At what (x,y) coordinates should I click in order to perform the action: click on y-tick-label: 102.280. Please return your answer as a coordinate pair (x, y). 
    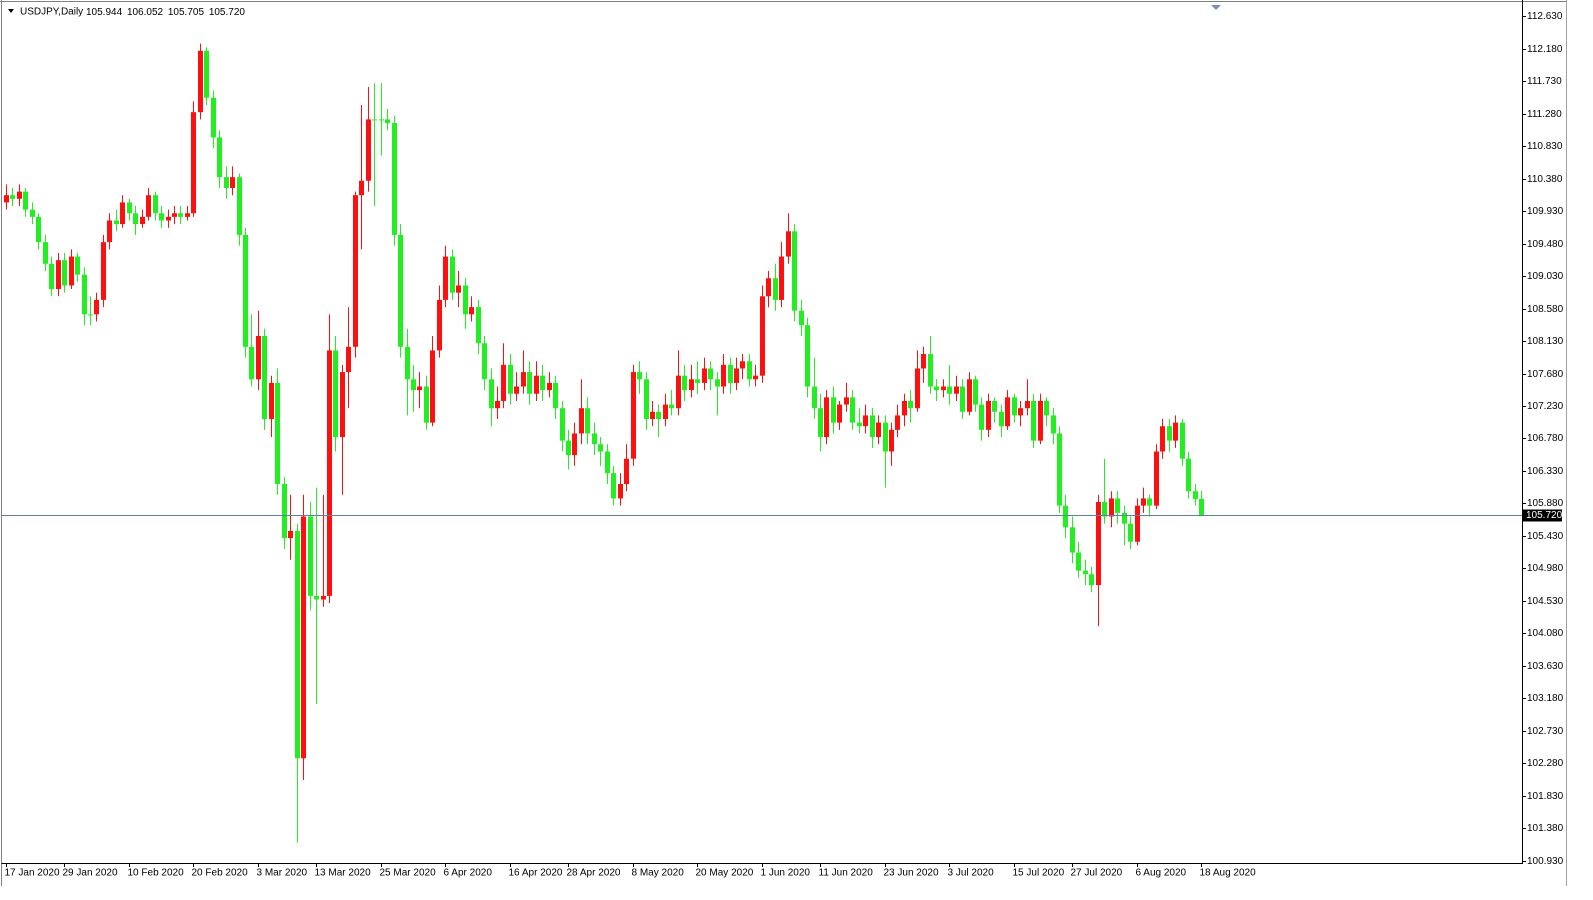
    Looking at the image, I should click on (1545, 763).